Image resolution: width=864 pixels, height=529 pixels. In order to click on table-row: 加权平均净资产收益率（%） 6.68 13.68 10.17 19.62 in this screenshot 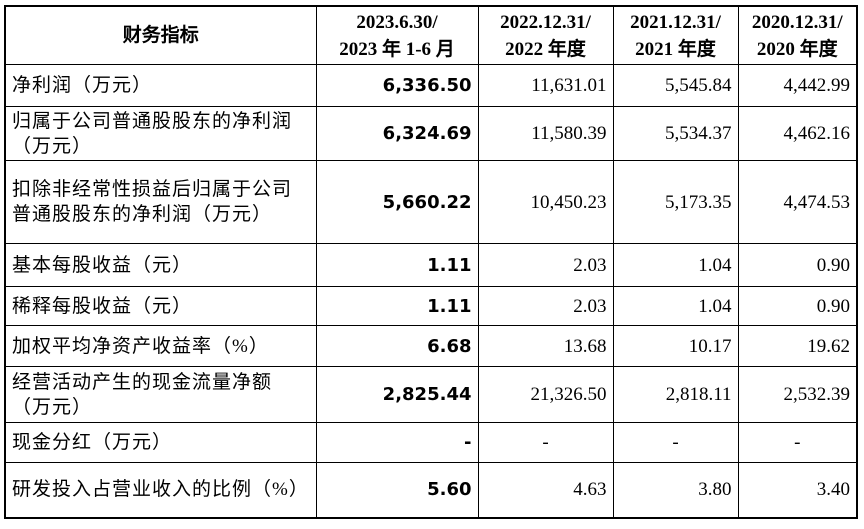, I will do `click(431, 346)`.